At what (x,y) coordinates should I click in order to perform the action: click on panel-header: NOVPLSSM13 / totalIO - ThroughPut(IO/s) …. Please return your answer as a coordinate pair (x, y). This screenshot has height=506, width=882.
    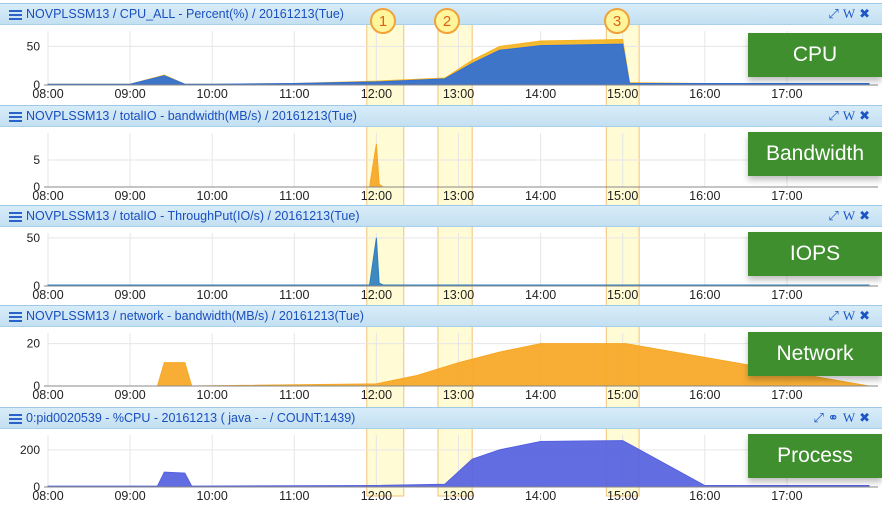
    Looking at the image, I should click on (441, 216).